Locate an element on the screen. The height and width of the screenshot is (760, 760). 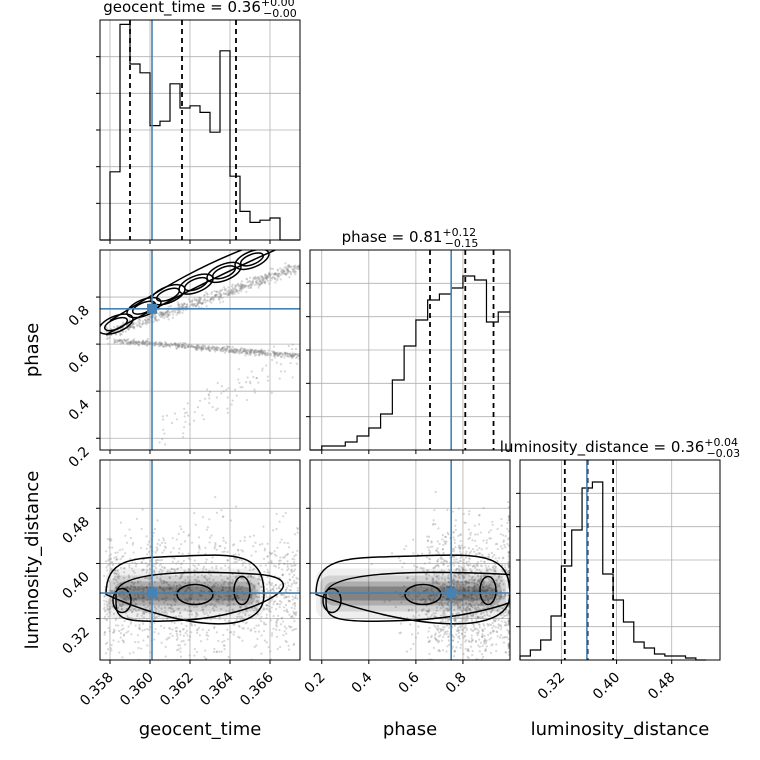
scatter-panel-phase-vs-geocent_time is located at coordinates (198, 351).